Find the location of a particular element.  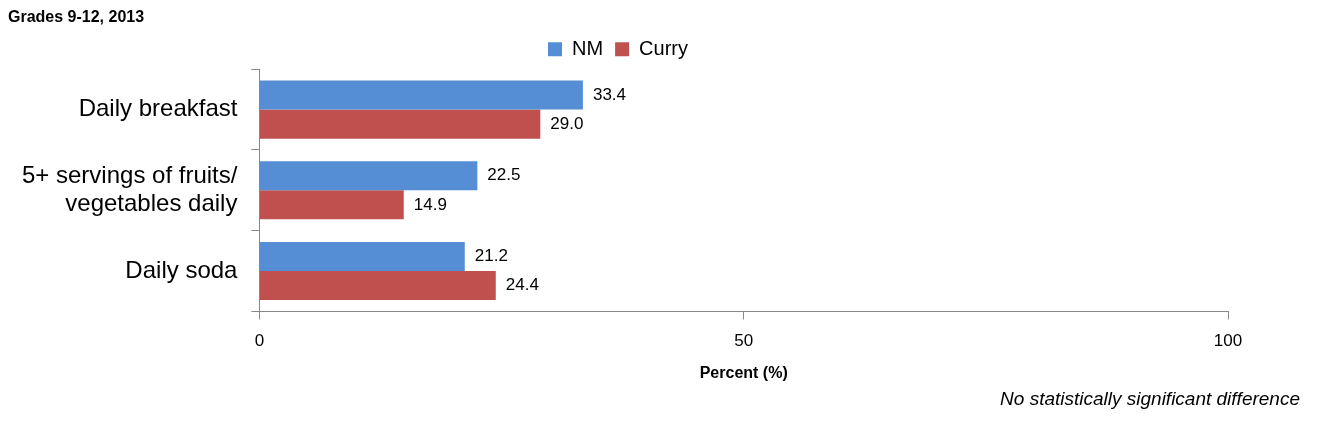

x-axis-title: Percent (%) is located at coordinates (743, 372).